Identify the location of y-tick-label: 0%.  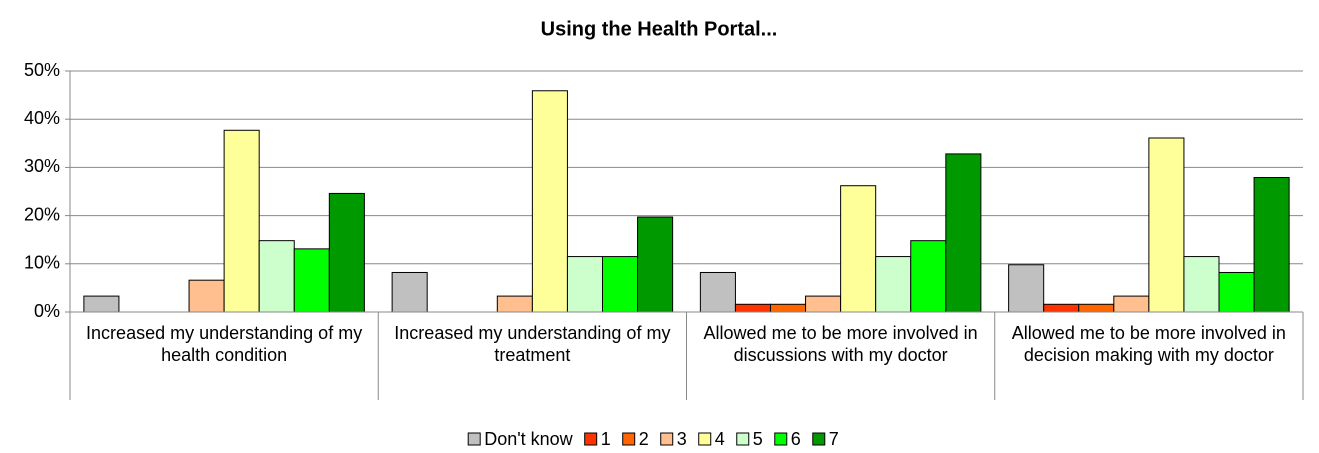
(47, 311).